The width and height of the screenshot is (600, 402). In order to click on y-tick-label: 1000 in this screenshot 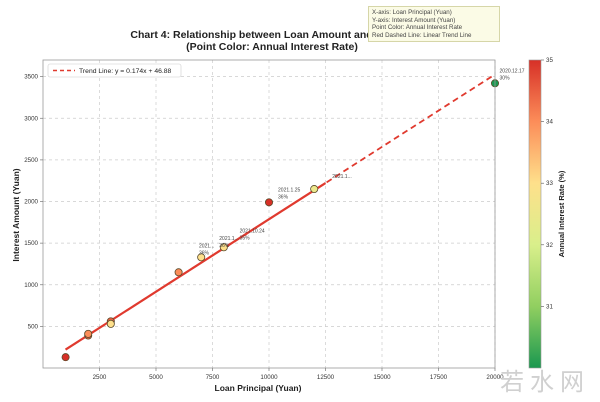, I will do `click(31, 285)`.